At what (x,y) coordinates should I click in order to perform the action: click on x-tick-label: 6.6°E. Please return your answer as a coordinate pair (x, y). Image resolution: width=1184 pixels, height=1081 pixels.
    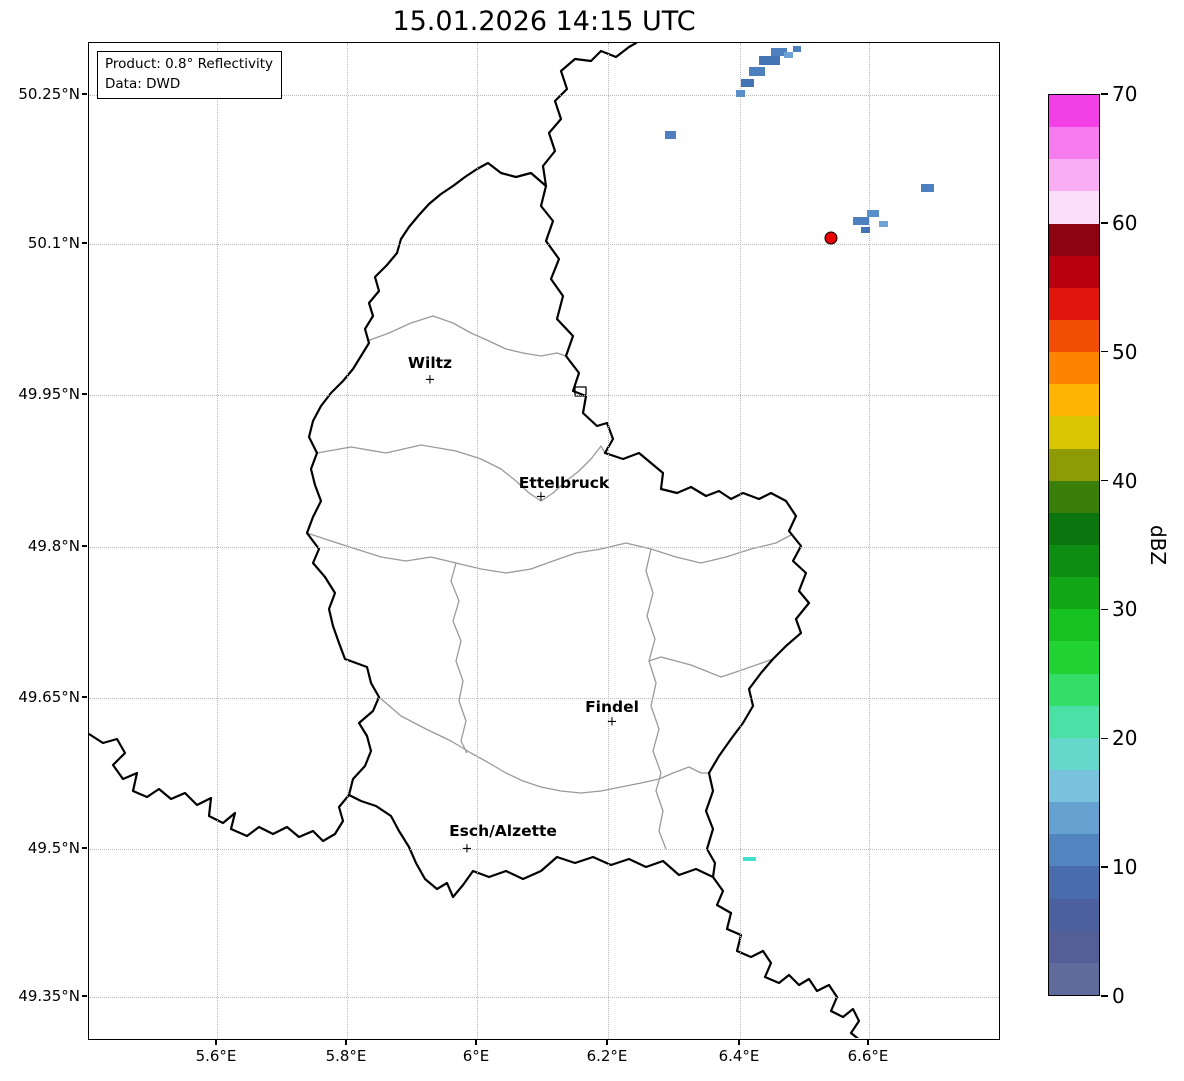
    Looking at the image, I should click on (868, 1056).